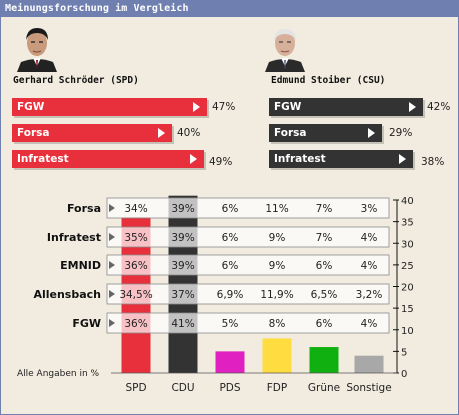 This screenshot has height=415, width=459. I want to click on x-tick-label: Sonstige, so click(368, 388).